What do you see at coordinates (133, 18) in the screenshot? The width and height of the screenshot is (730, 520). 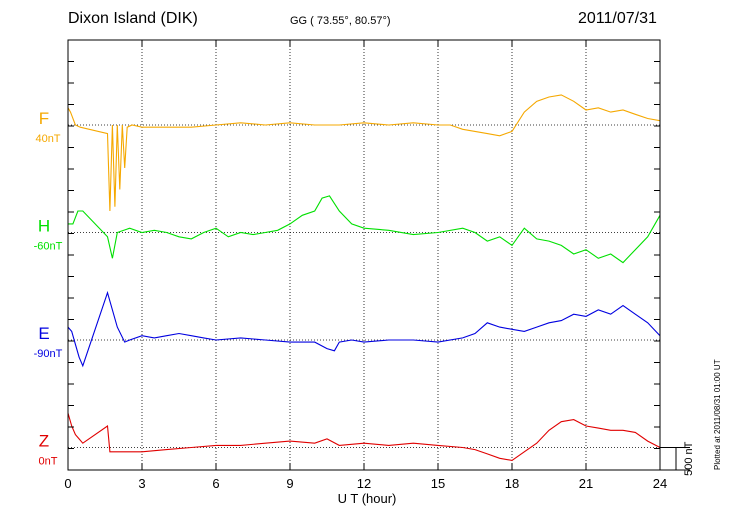 I see `station-title: Dixon Island (DIK)` at bounding box center [133, 18].